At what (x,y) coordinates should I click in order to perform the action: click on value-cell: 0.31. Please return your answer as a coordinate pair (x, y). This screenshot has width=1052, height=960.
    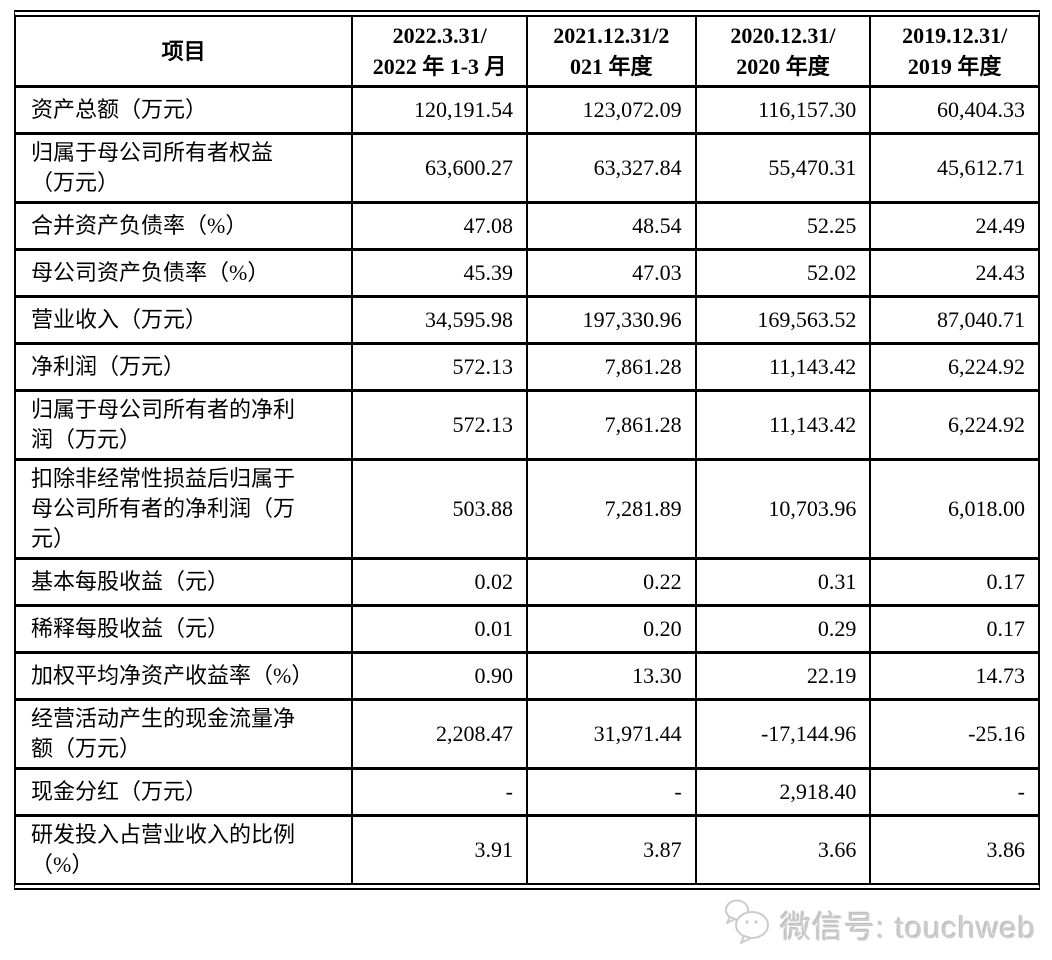
    Looking at the image, I should click on (783, 582).